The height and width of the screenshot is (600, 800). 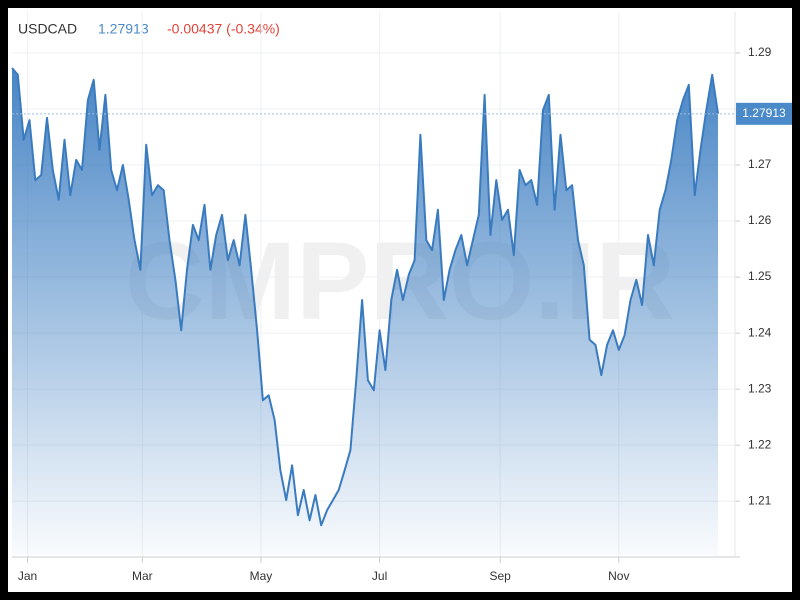 I want to click on y-tick-label: 1.21, so click(x=760, y=500).